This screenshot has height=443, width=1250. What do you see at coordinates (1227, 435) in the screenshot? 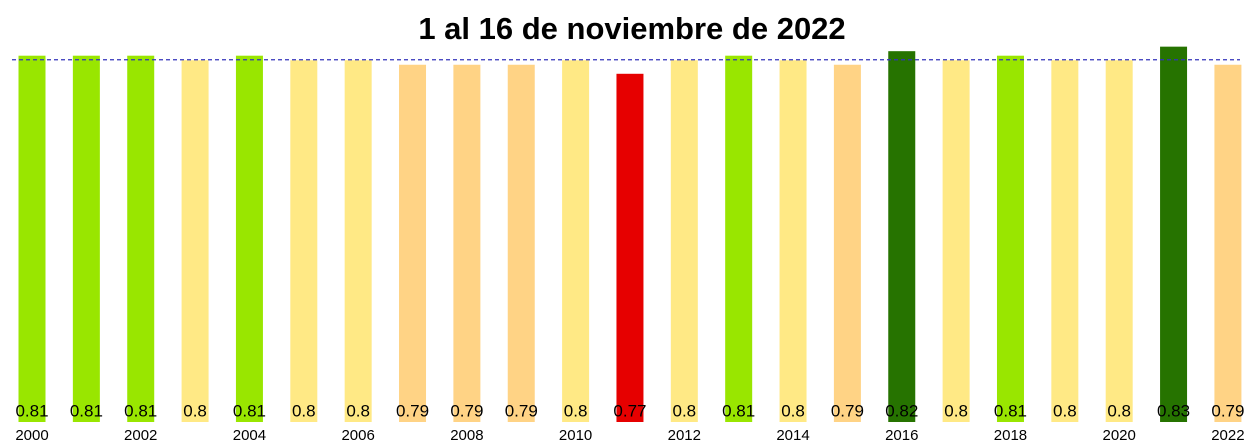
I see `x-tick-label: 2022` at bounding box center [1227, 435].